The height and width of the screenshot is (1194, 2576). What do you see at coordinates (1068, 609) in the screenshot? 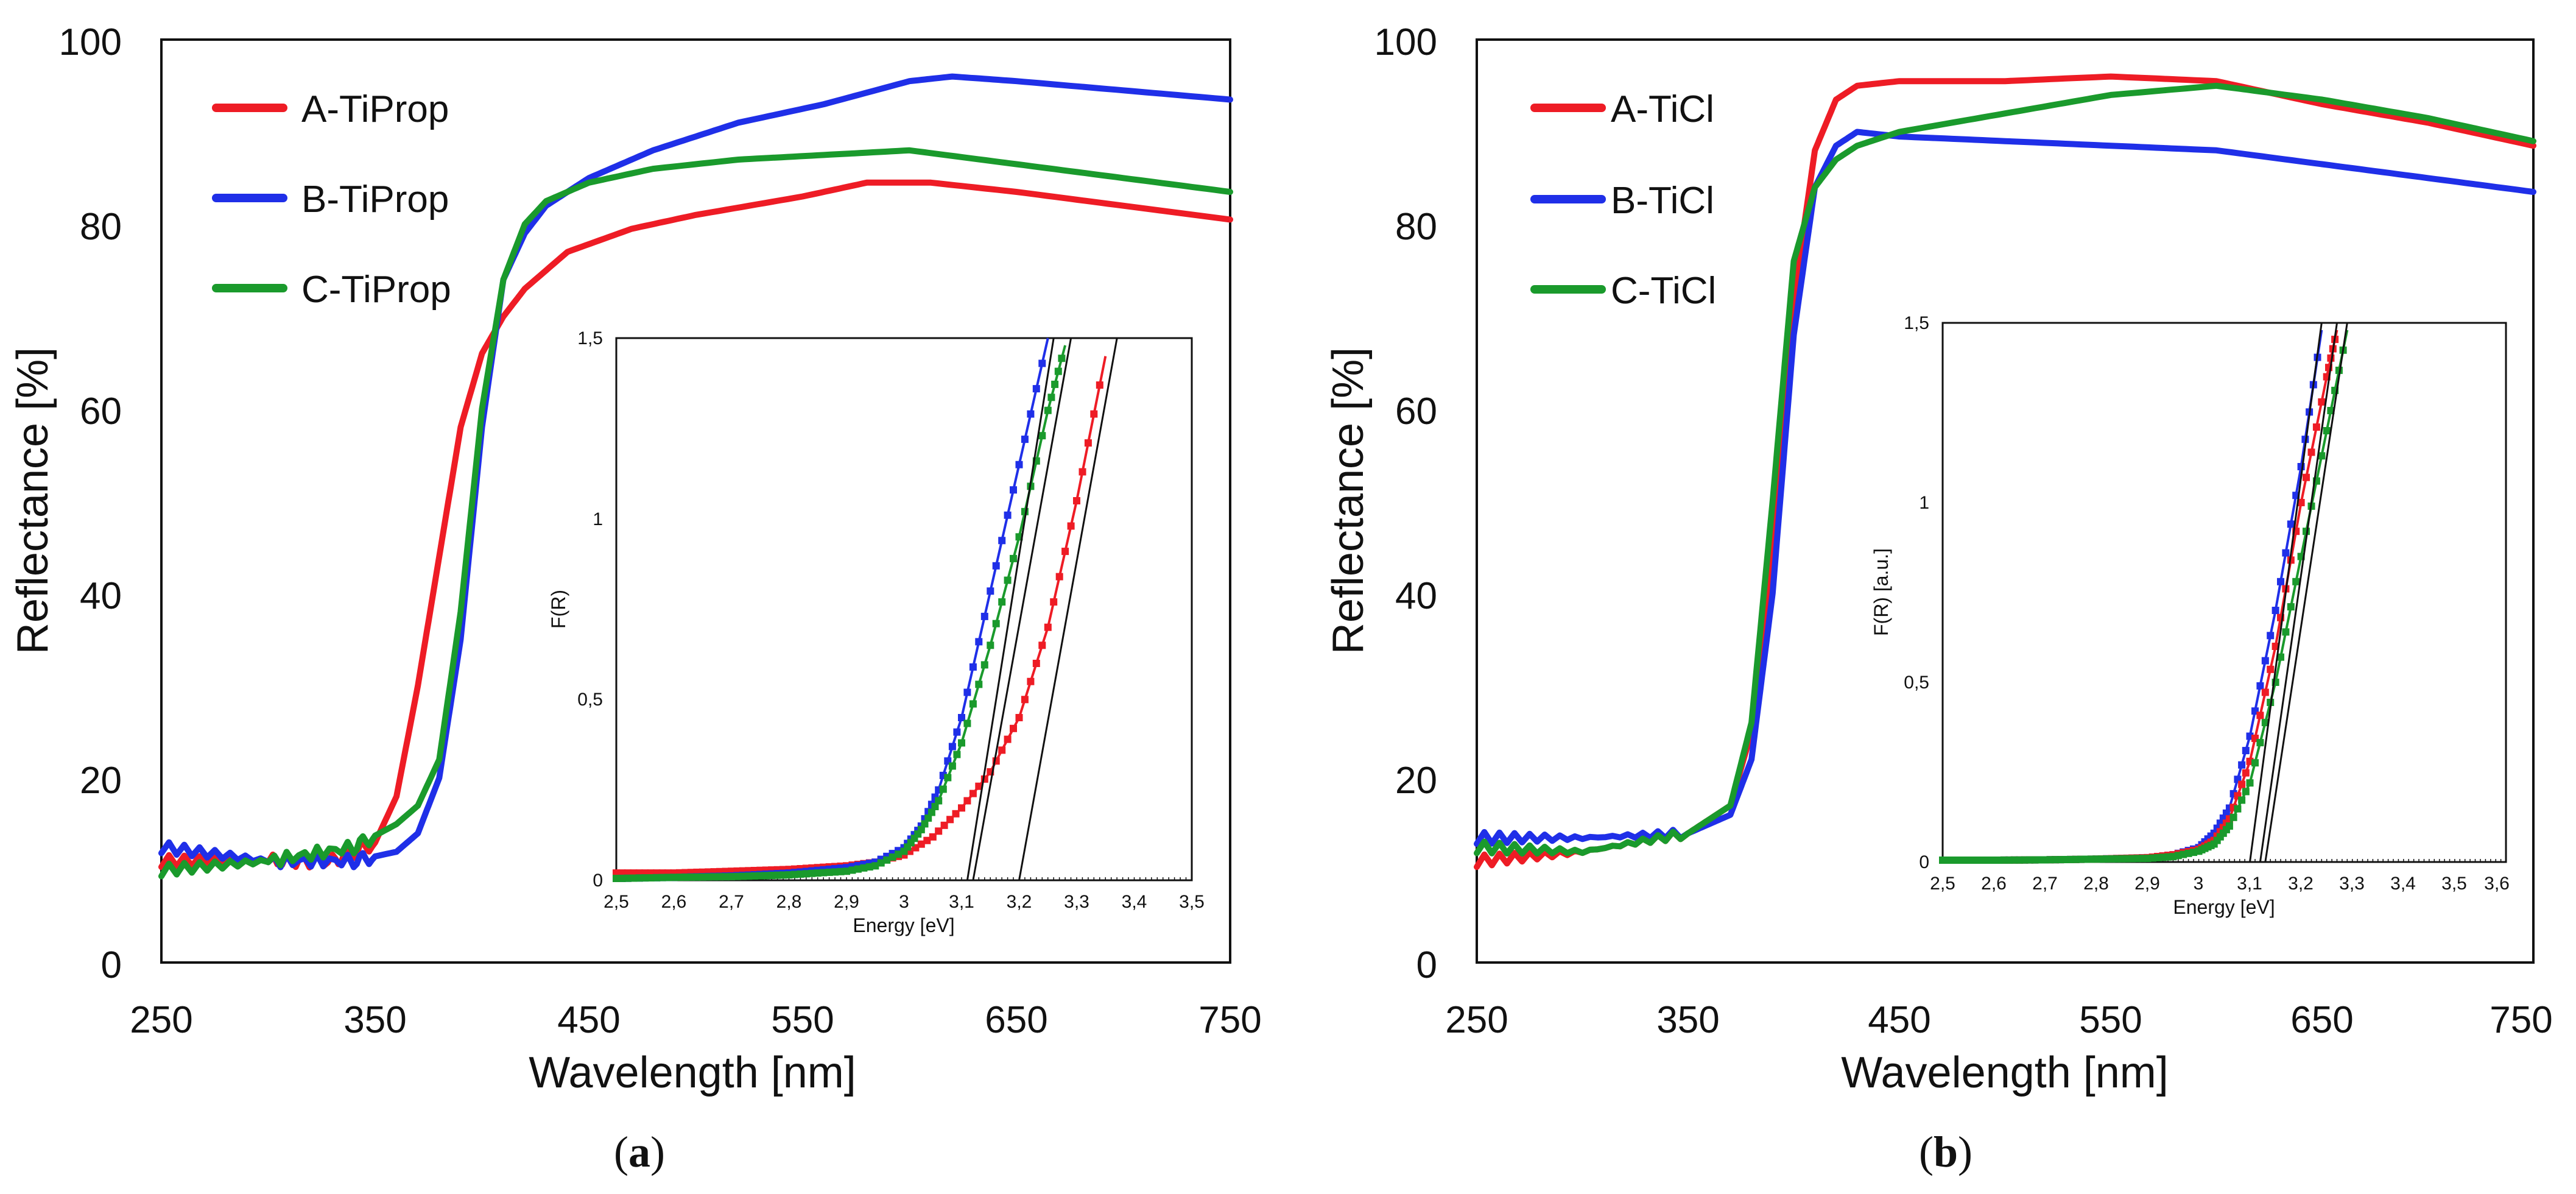
I see `panel-a-inset-fit-line-a` at bounding box center [1068, 609].